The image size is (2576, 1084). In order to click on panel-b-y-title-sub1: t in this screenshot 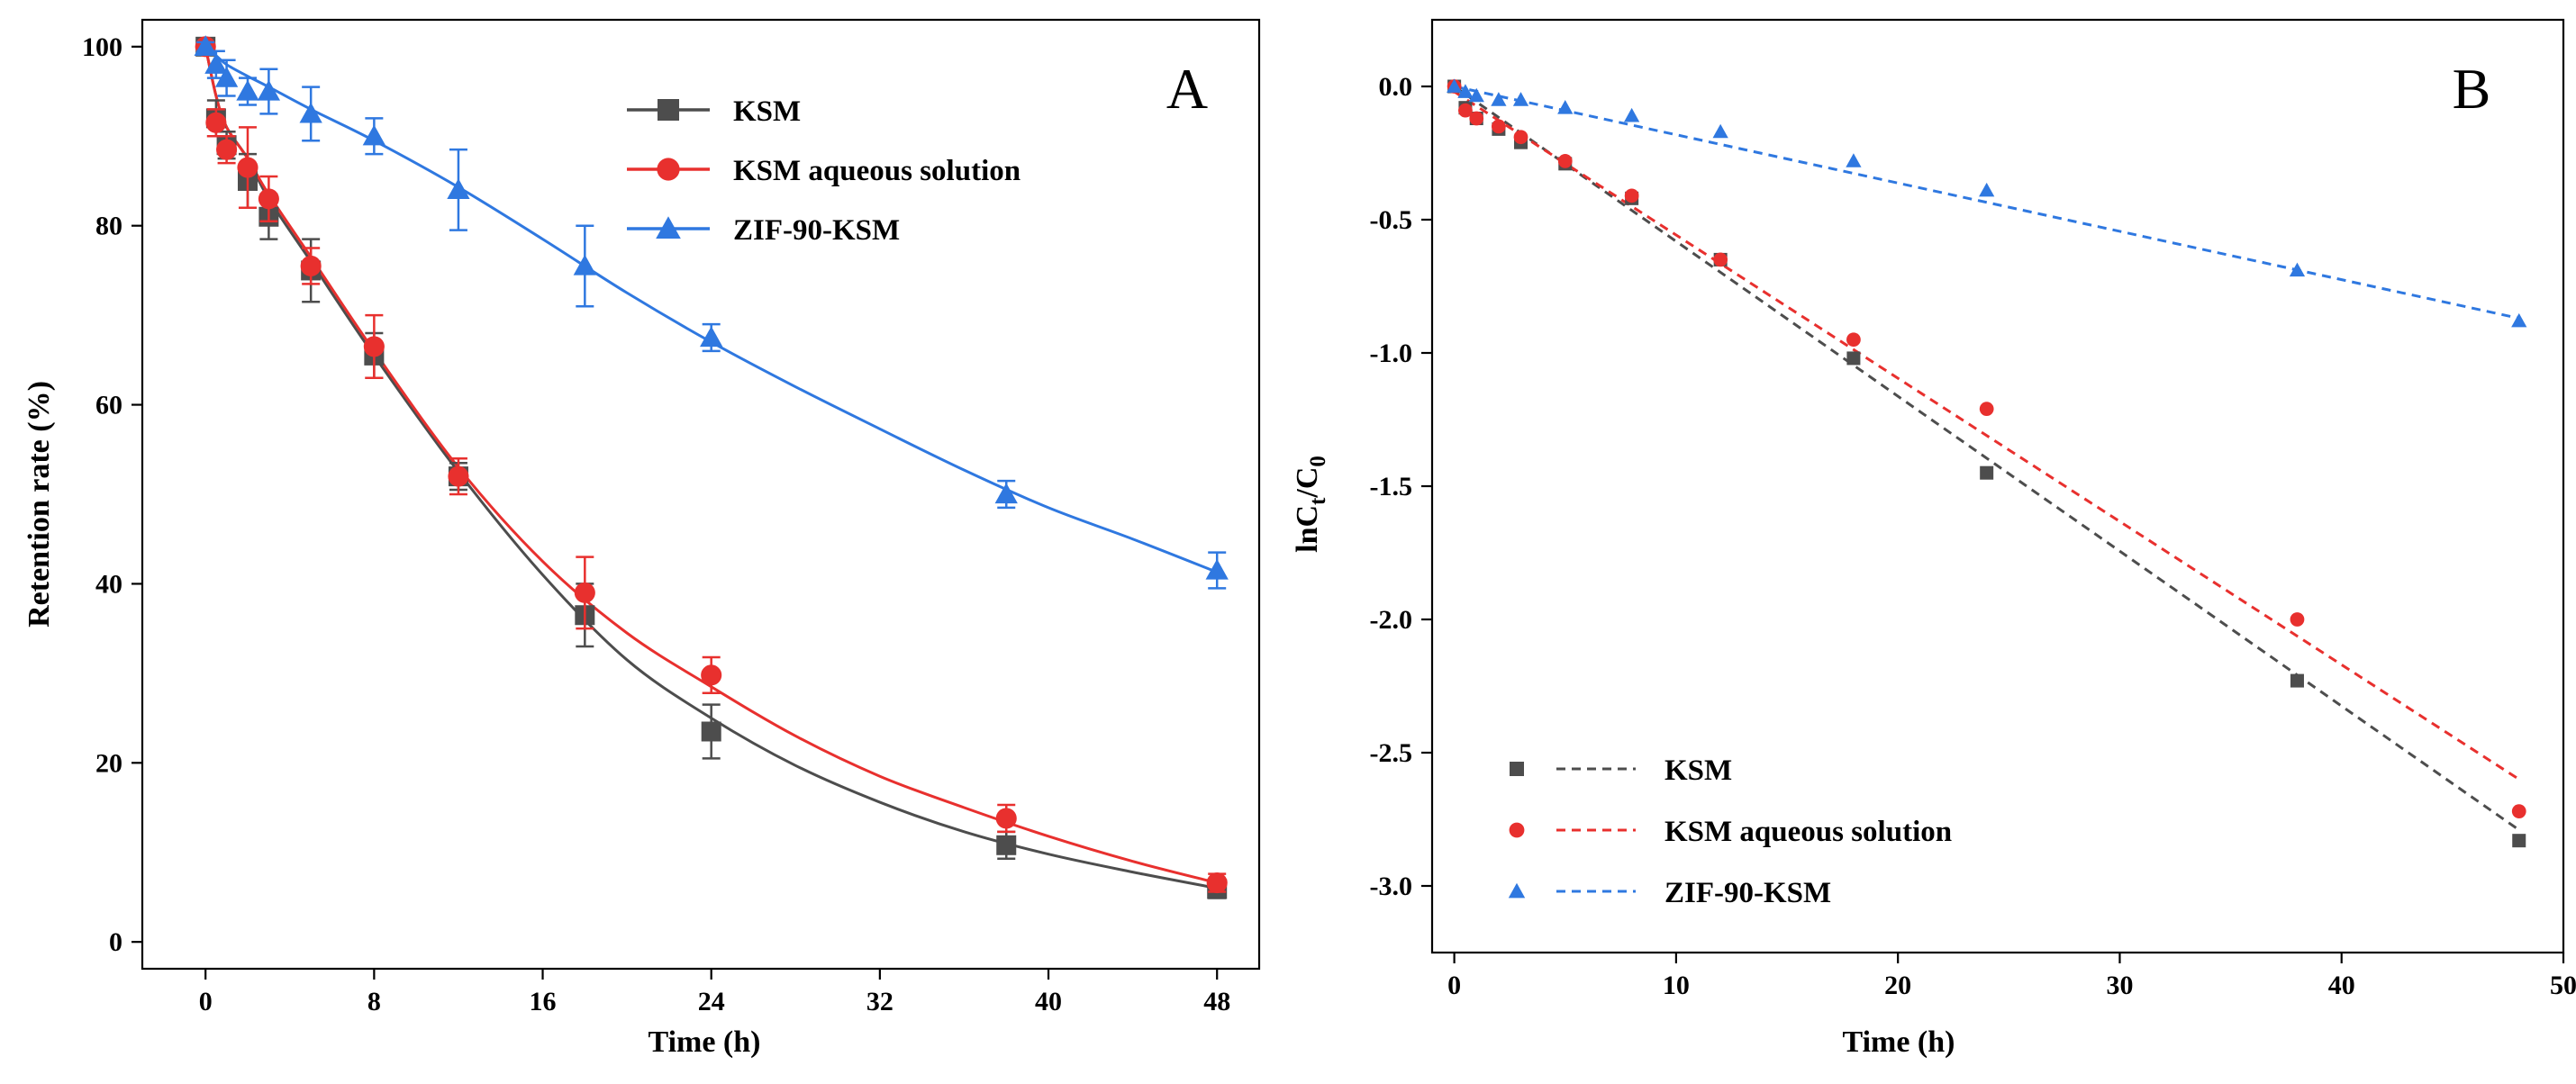, I will do `click(1318, 501)`.